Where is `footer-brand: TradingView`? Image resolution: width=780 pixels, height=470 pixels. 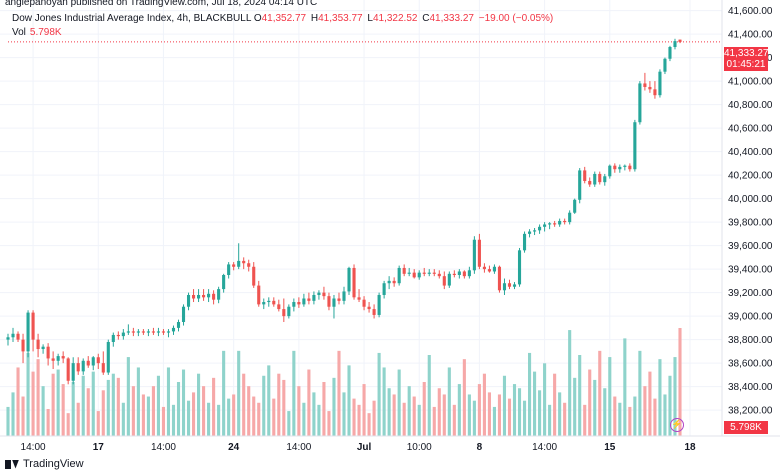 footer-brand: TradingView is located at coordinates (44, 464).